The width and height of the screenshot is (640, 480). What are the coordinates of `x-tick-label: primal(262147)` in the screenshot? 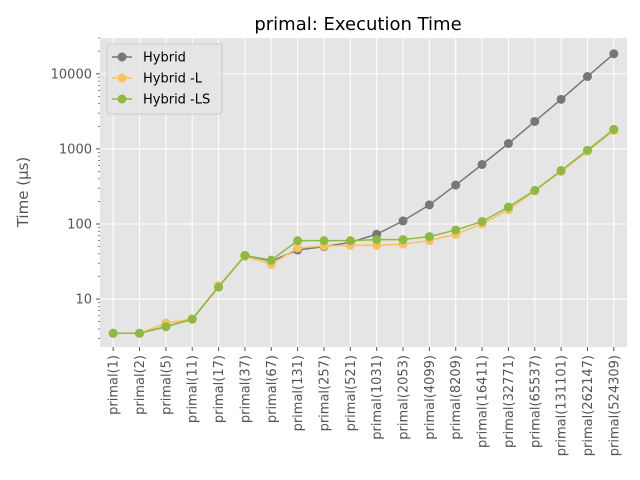 It's located at (588, 405).